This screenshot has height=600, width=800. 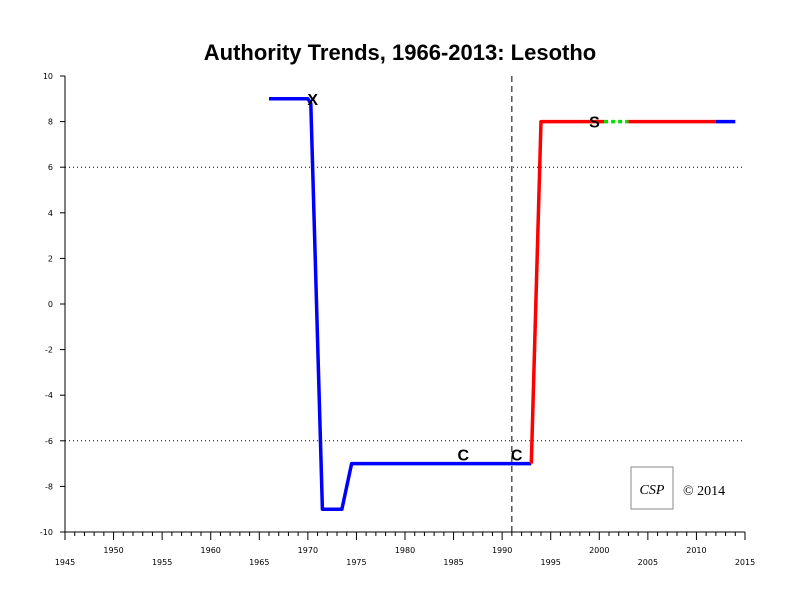 What do you see at coordinates (49, 486) in the screenshot?
I see `y-tick-label: -8` at bounding box center [49, 486].